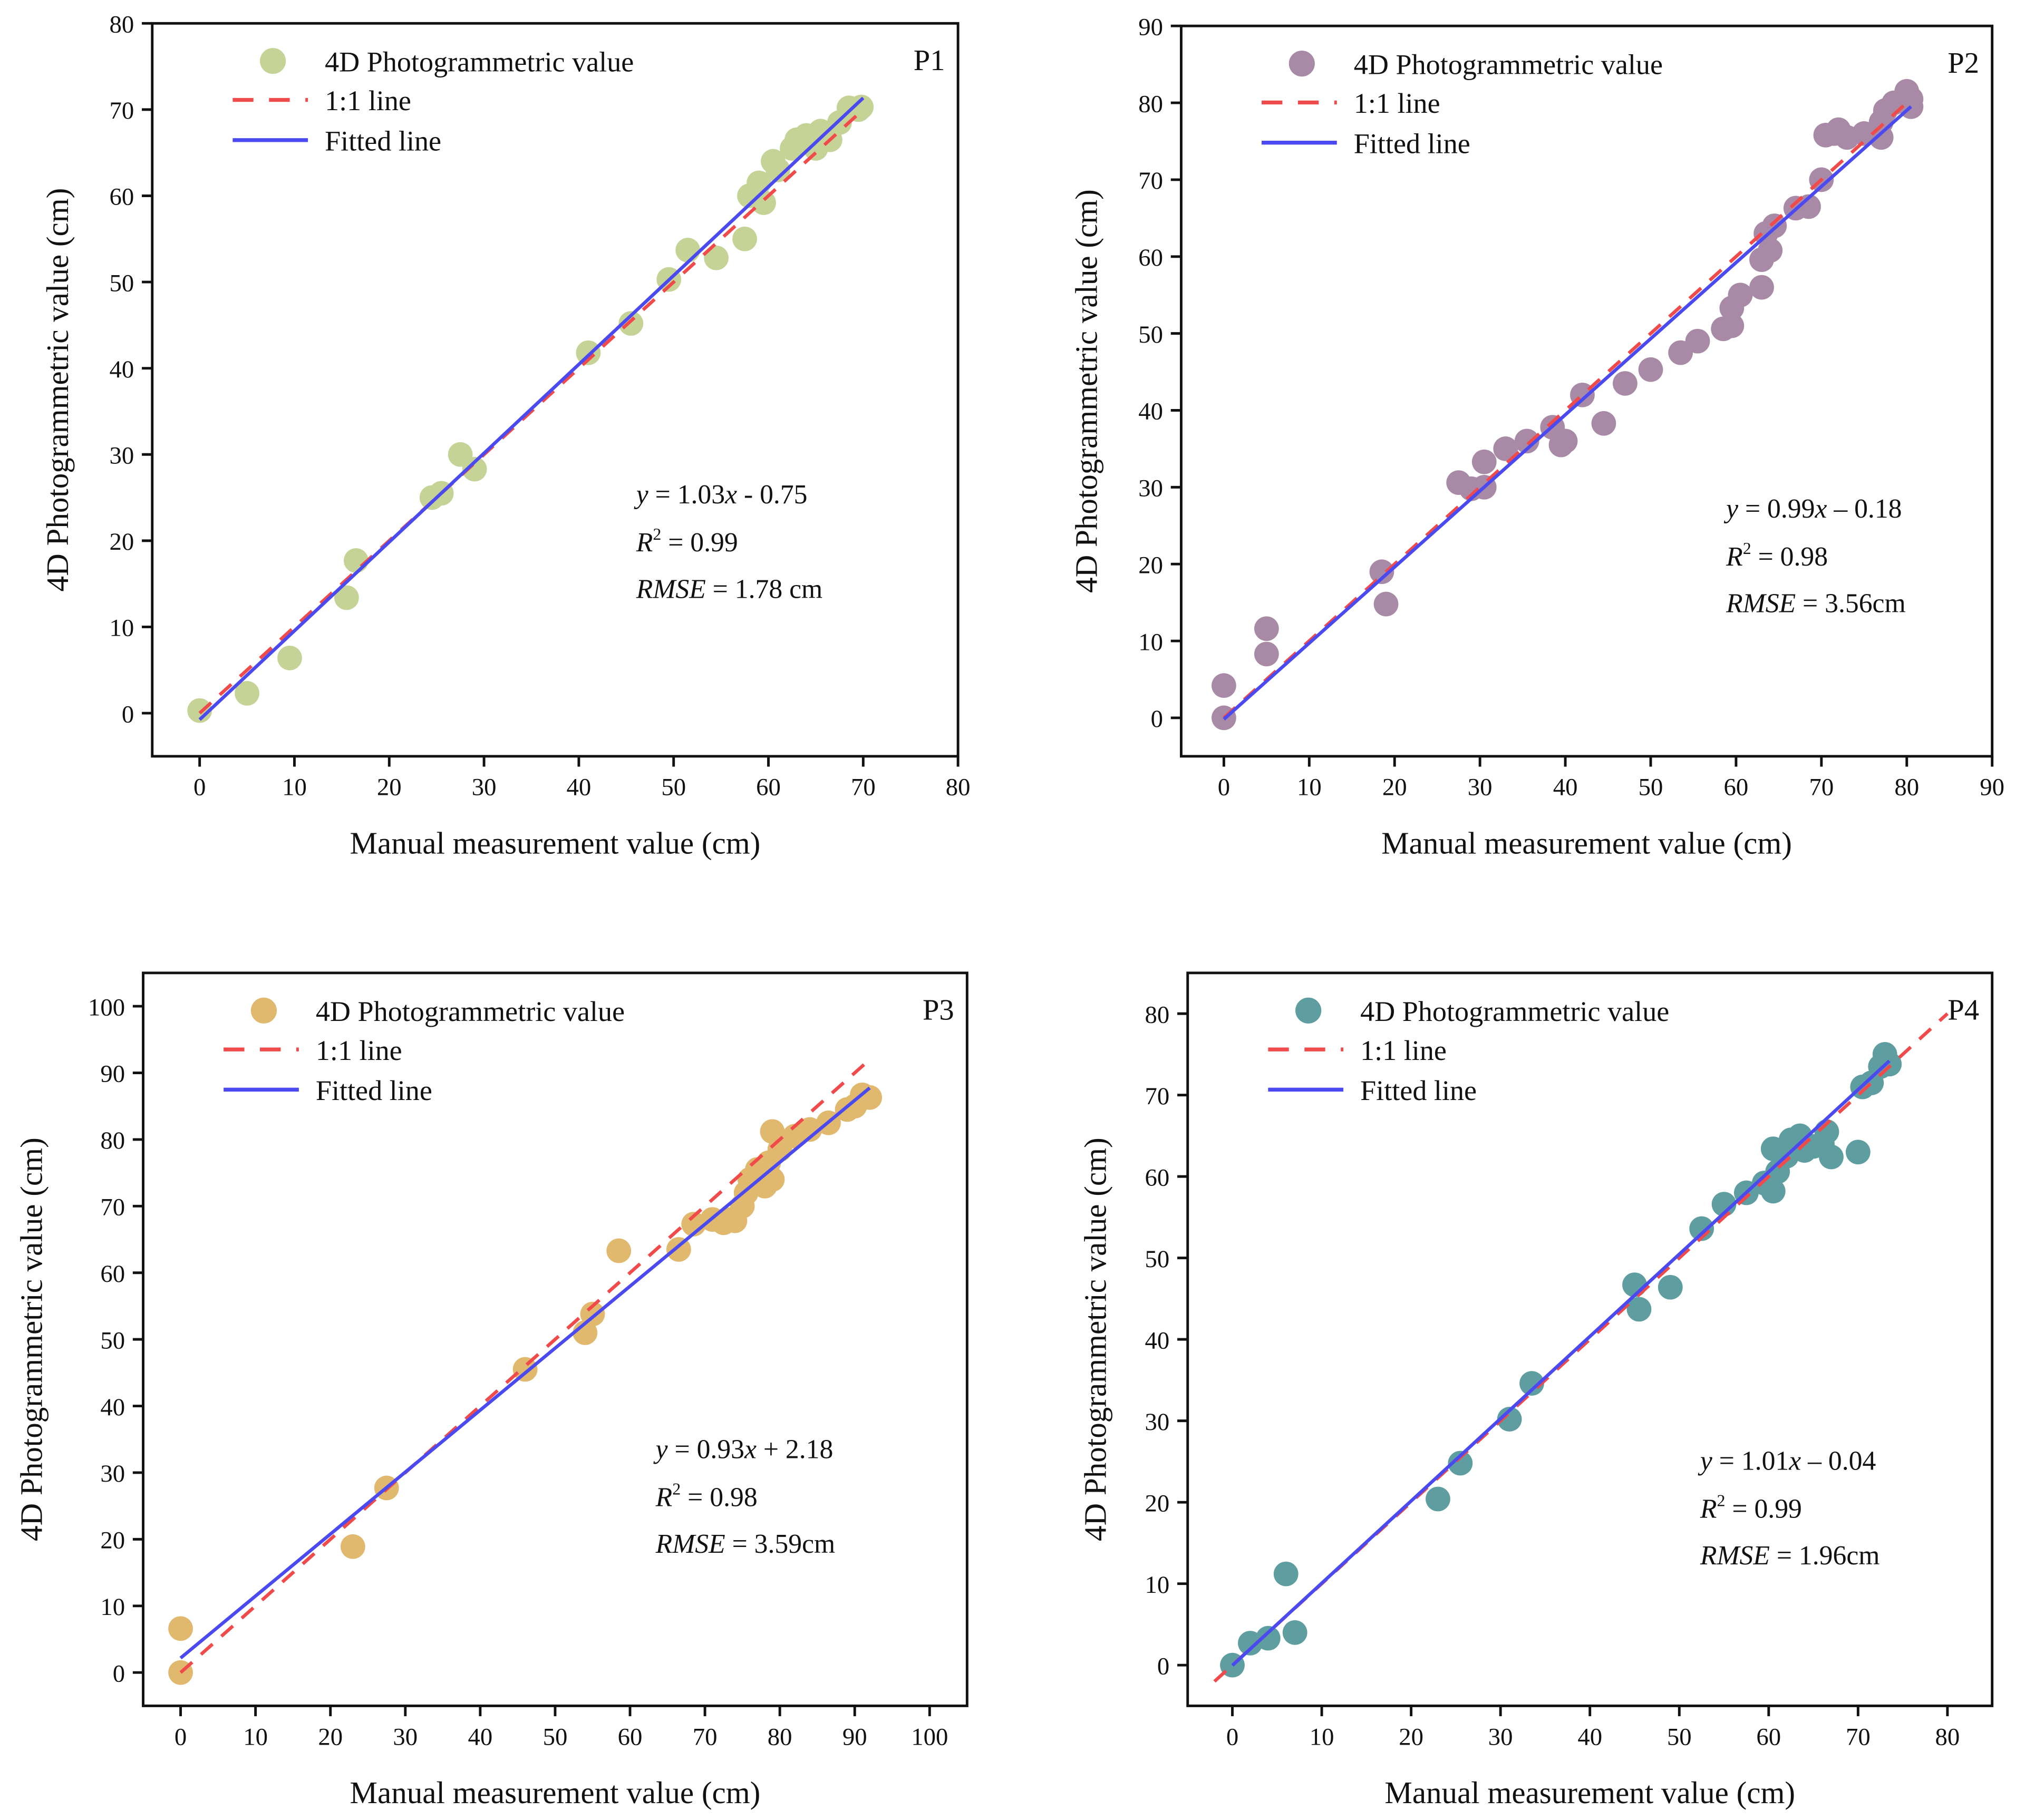 This screenshot has height=1820, width=2025. What do you see at coordinates (1825, 1556) in the screenshot?
I see `rmse-value: = 1.96cm` at bounding box center [1825, 1556].